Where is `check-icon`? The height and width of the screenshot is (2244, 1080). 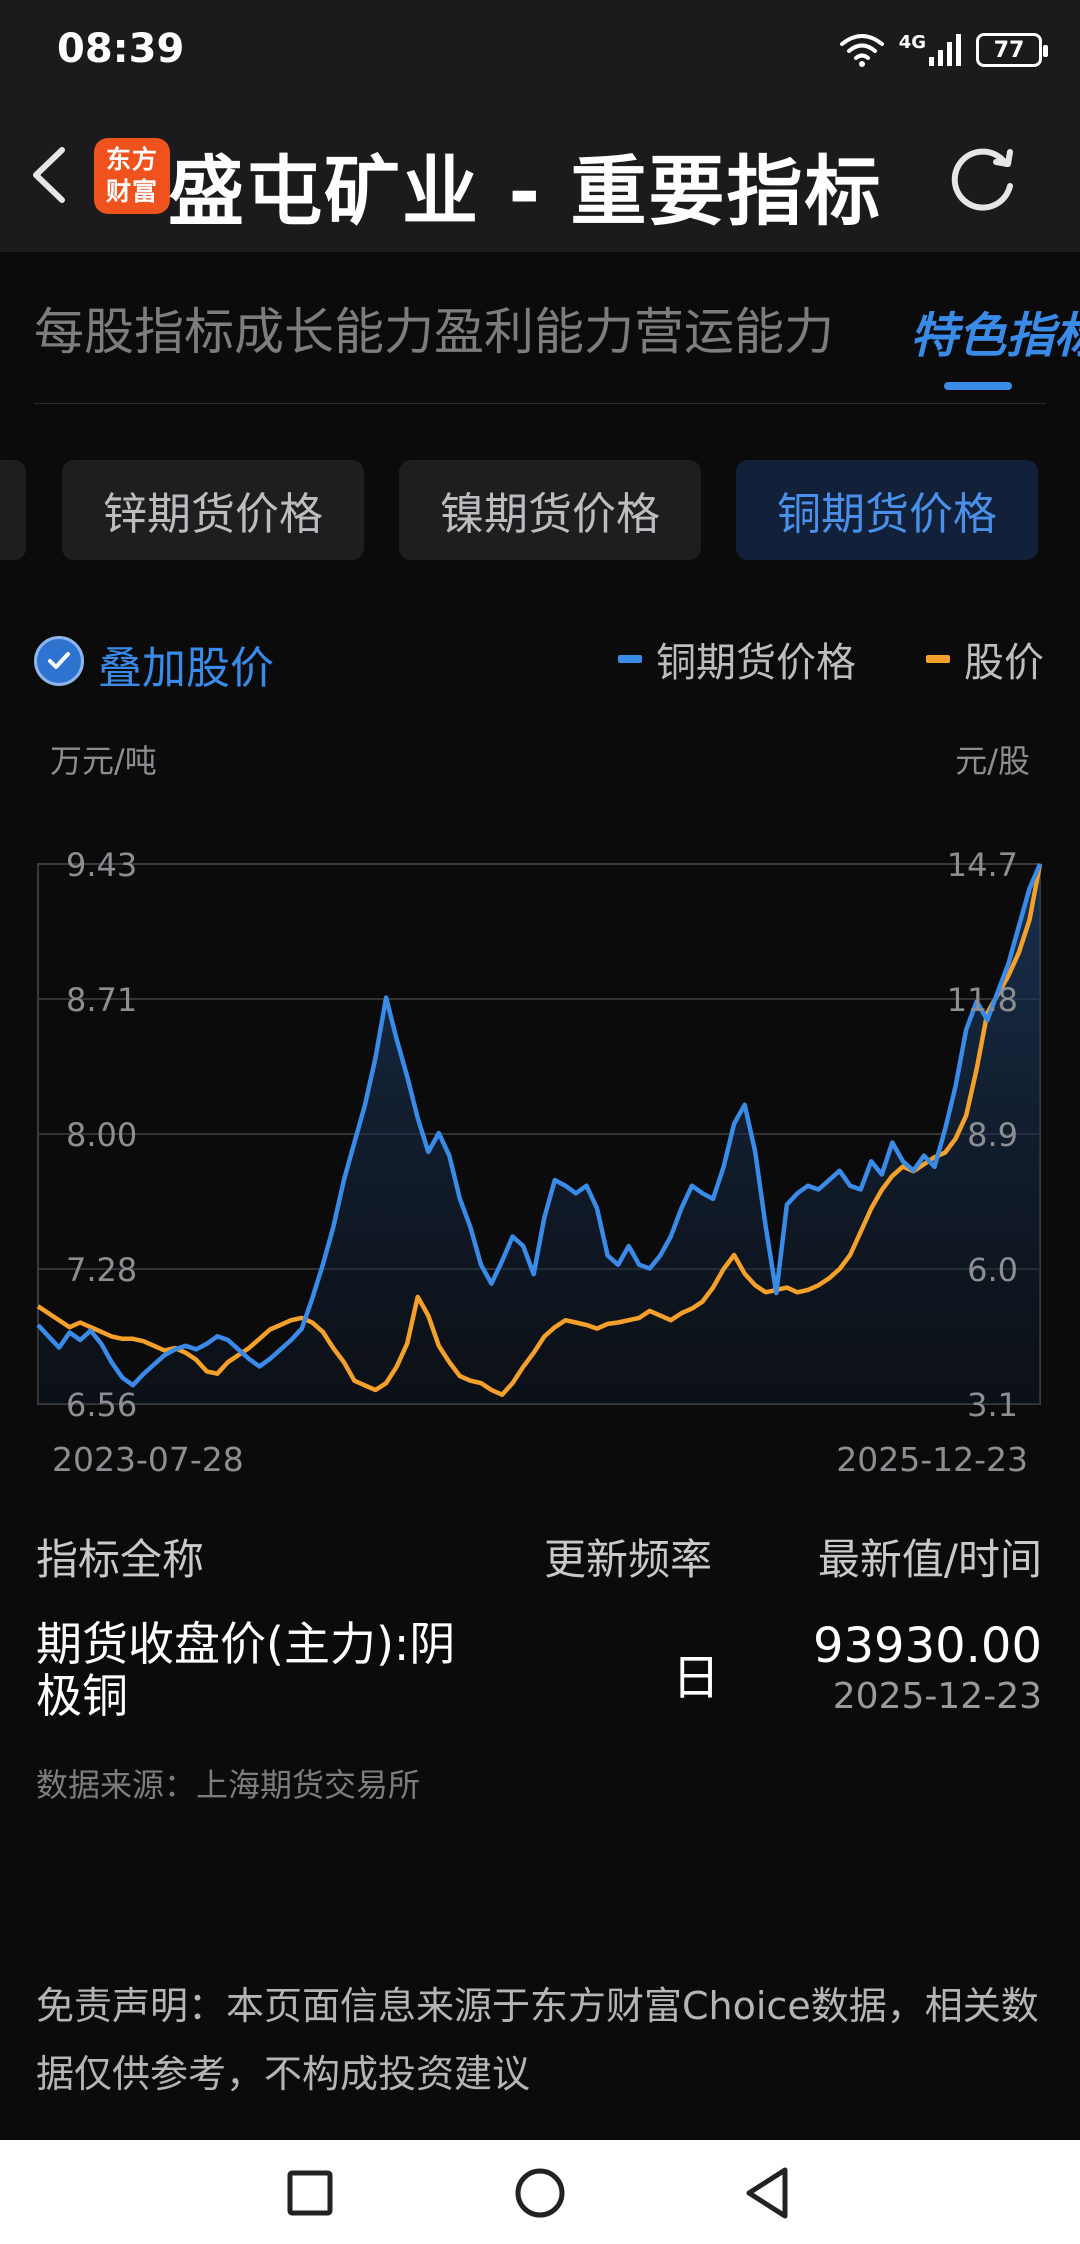 check-icon is located at coordinates (59, 660).